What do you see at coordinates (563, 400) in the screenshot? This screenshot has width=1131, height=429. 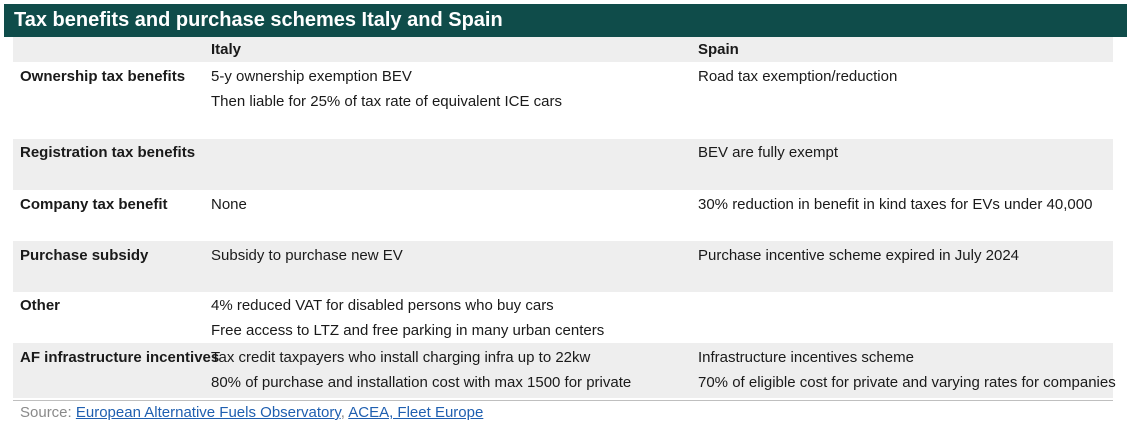 I see `footer-divider` at bounding box center [563, 400].